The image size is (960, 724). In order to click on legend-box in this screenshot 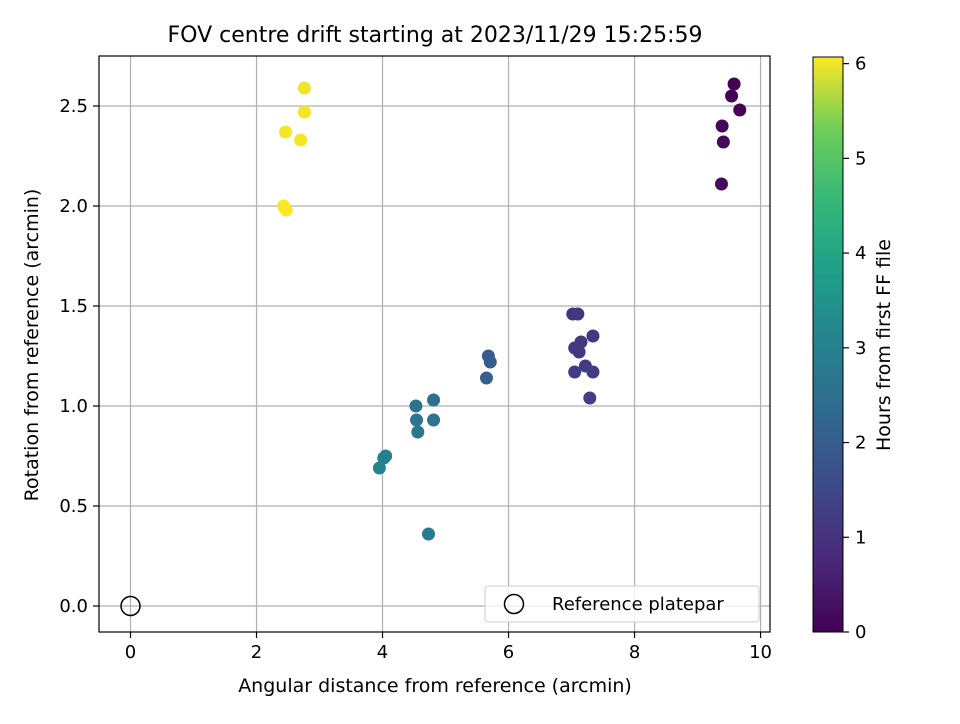, I will do `click(622, 604)`.